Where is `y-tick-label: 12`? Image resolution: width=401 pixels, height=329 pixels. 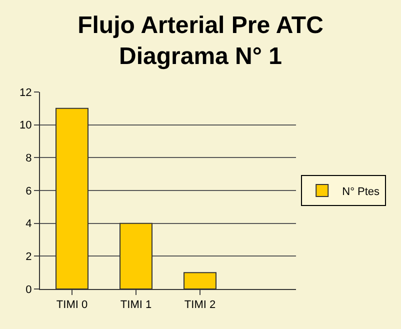 y-tick-label: 12 is located at coordinates (26, 92).